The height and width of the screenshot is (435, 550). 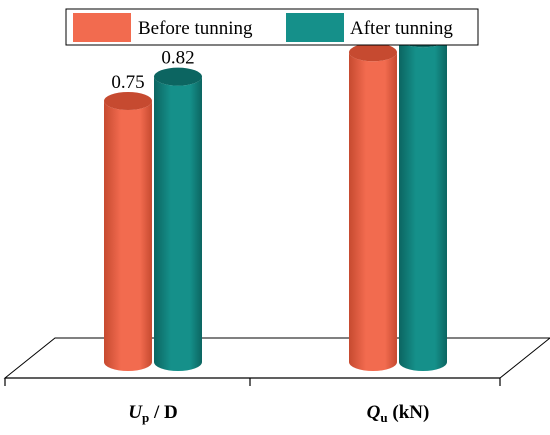 What do you see at coordinates (127, 82) in the screenshot?
I see `data-label: 0.75` at bounding box center [127, 82].